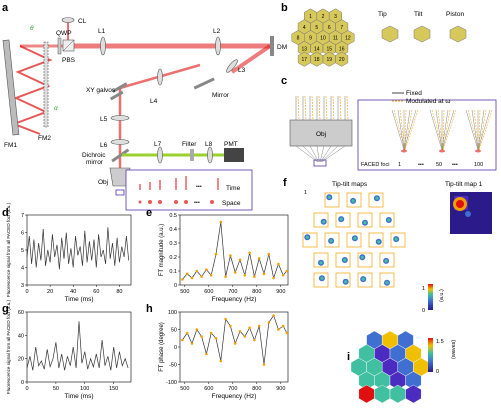 The height and width of the screenshot is (410, 501). I want to click on y-tick-label: 20, so click(21, 360).